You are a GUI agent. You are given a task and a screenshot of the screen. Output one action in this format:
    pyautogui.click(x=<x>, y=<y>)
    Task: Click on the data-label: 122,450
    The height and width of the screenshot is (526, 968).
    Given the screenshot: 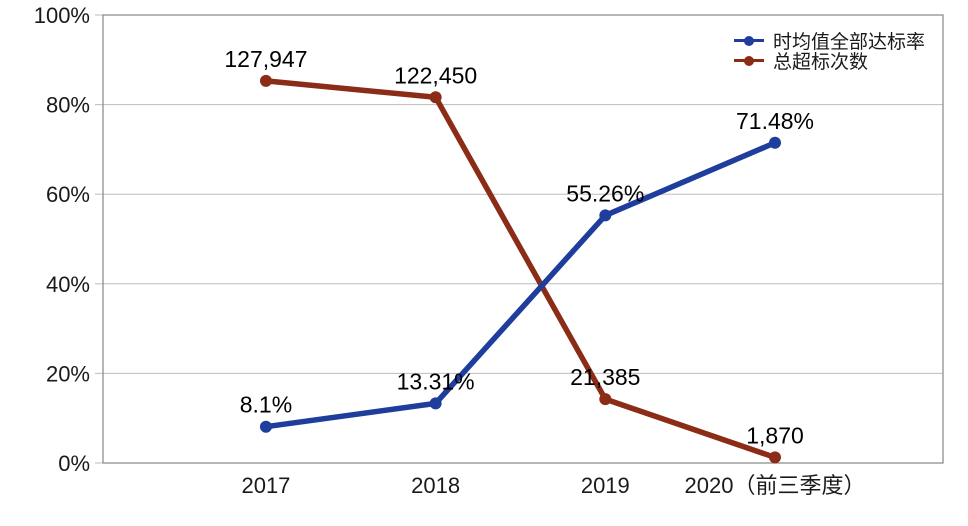 What is the action you would take?
    pyautogui.click(x=435, y=75)
    